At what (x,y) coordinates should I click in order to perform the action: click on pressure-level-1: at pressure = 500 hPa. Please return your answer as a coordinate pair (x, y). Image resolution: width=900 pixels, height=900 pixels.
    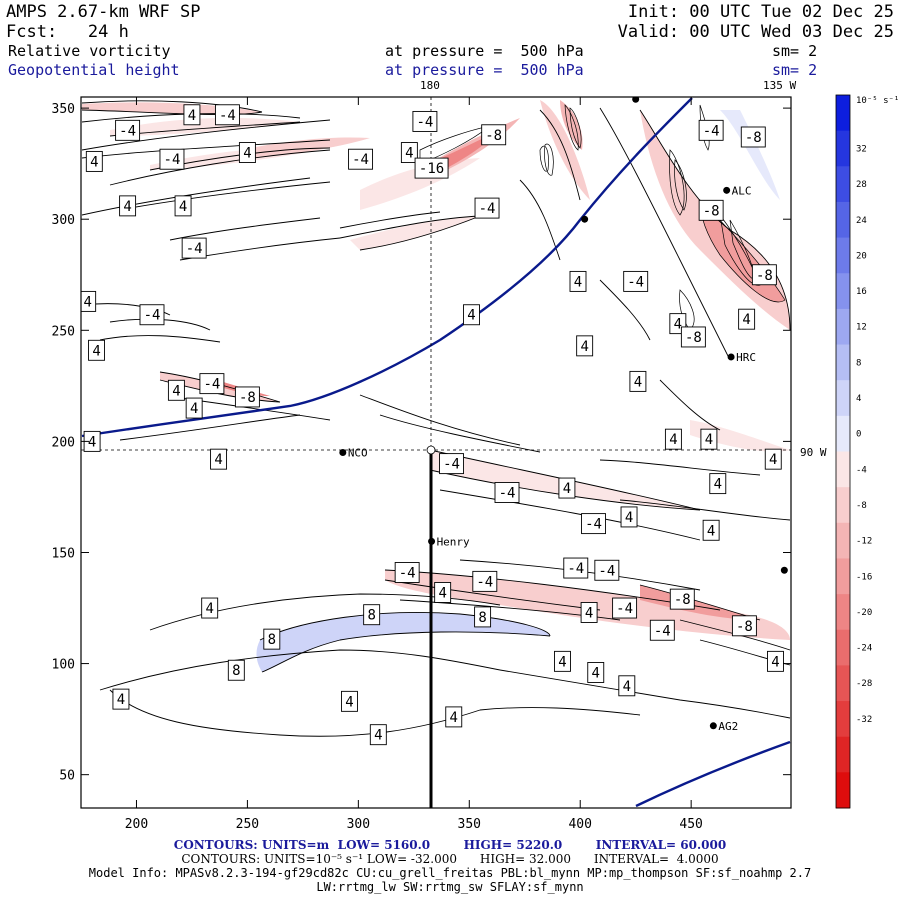
    Looking at the image, I should click on (484, 51).